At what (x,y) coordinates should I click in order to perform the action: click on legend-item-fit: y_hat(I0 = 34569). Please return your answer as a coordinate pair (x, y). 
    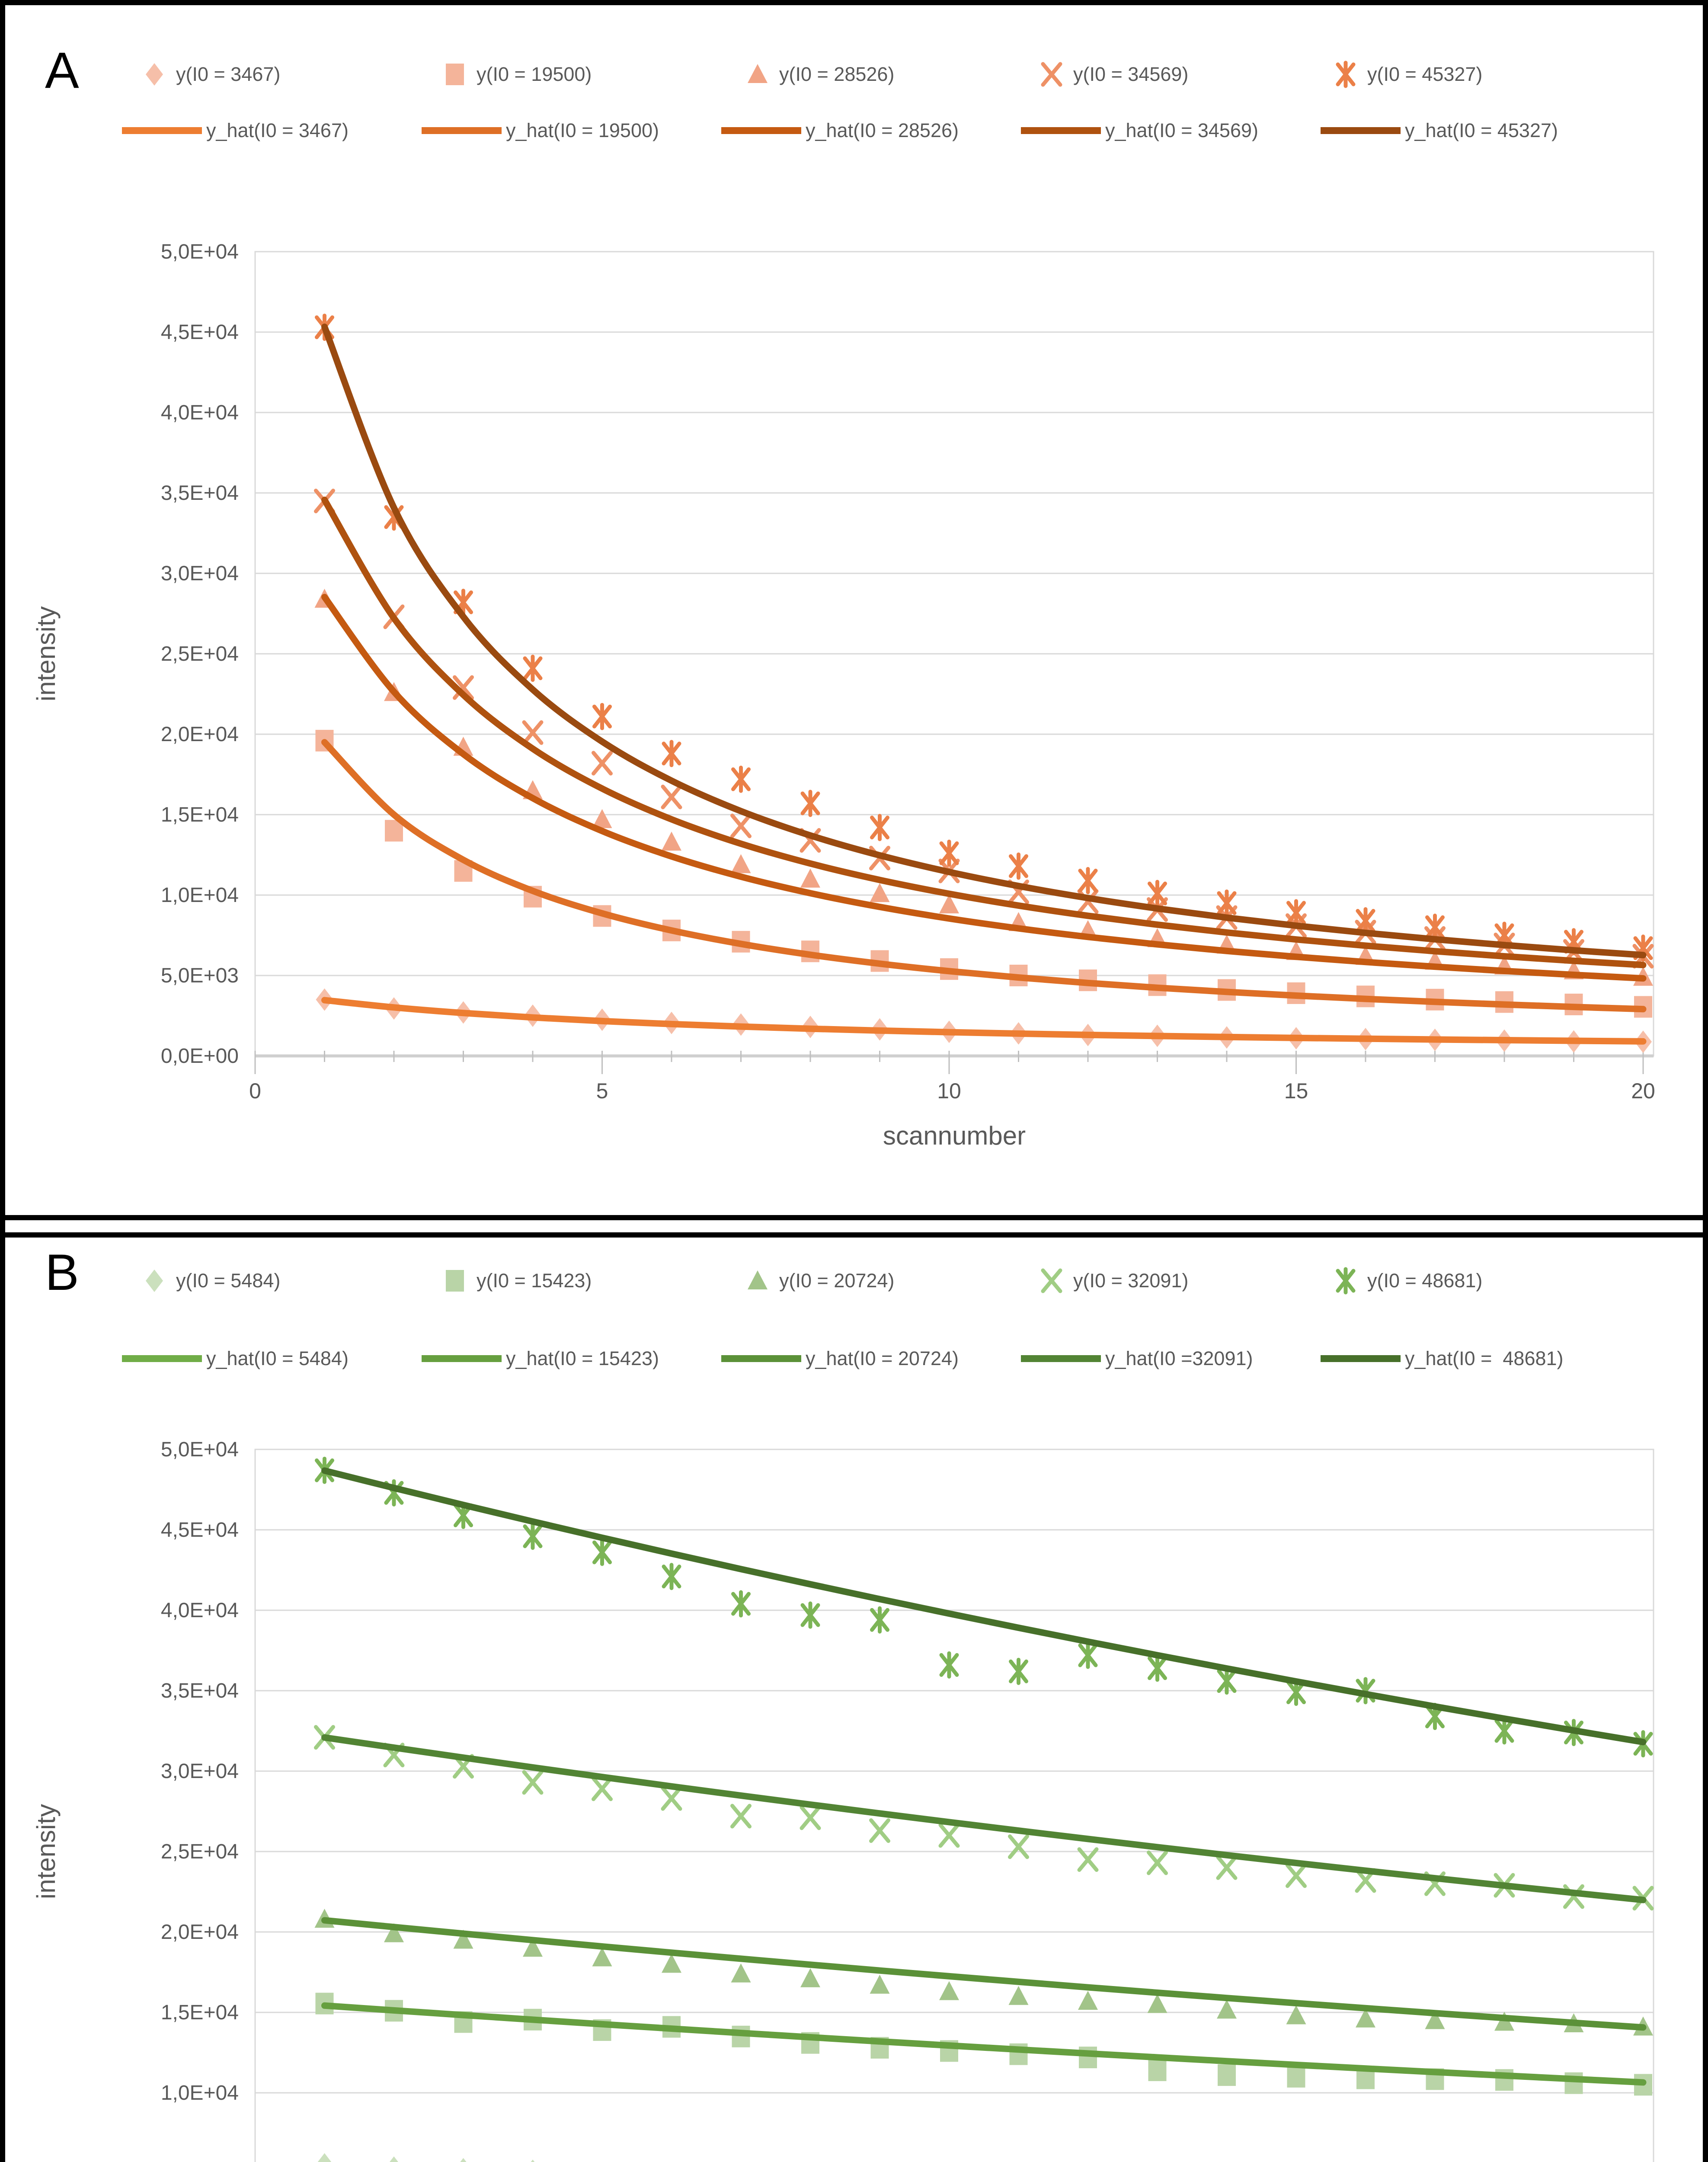
    Looking at the image, I should click on (1139, 130).